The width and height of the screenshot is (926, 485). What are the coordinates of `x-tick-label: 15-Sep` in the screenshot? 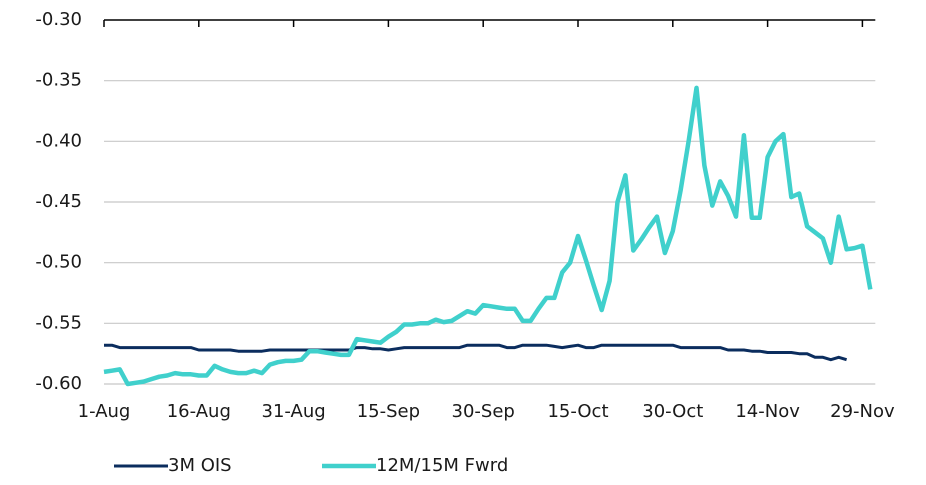 It's located at (388, 411).